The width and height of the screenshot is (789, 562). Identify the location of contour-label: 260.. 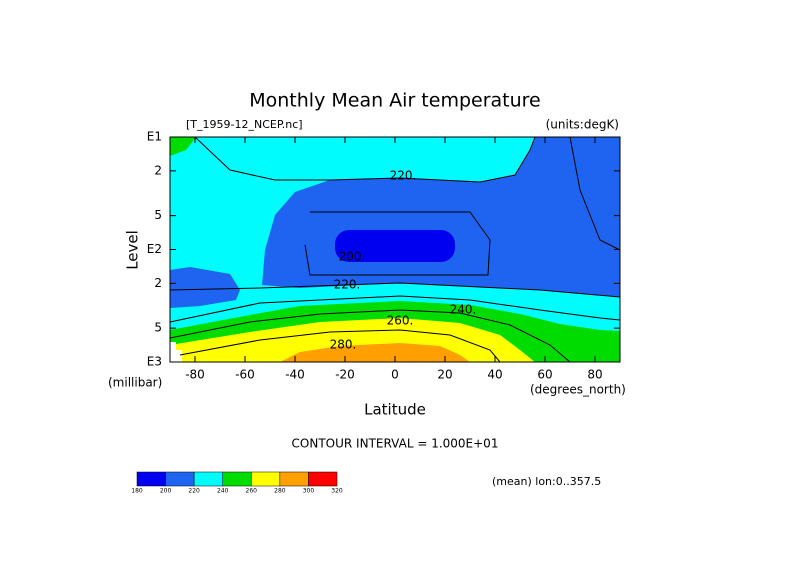
(400, 321).